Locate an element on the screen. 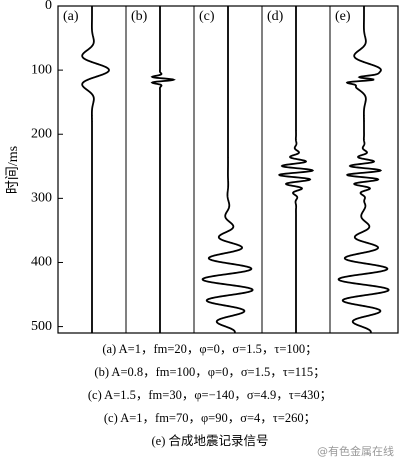 The image size is (400, 460). panel-label: (d) is located at coordinates (275, 16).